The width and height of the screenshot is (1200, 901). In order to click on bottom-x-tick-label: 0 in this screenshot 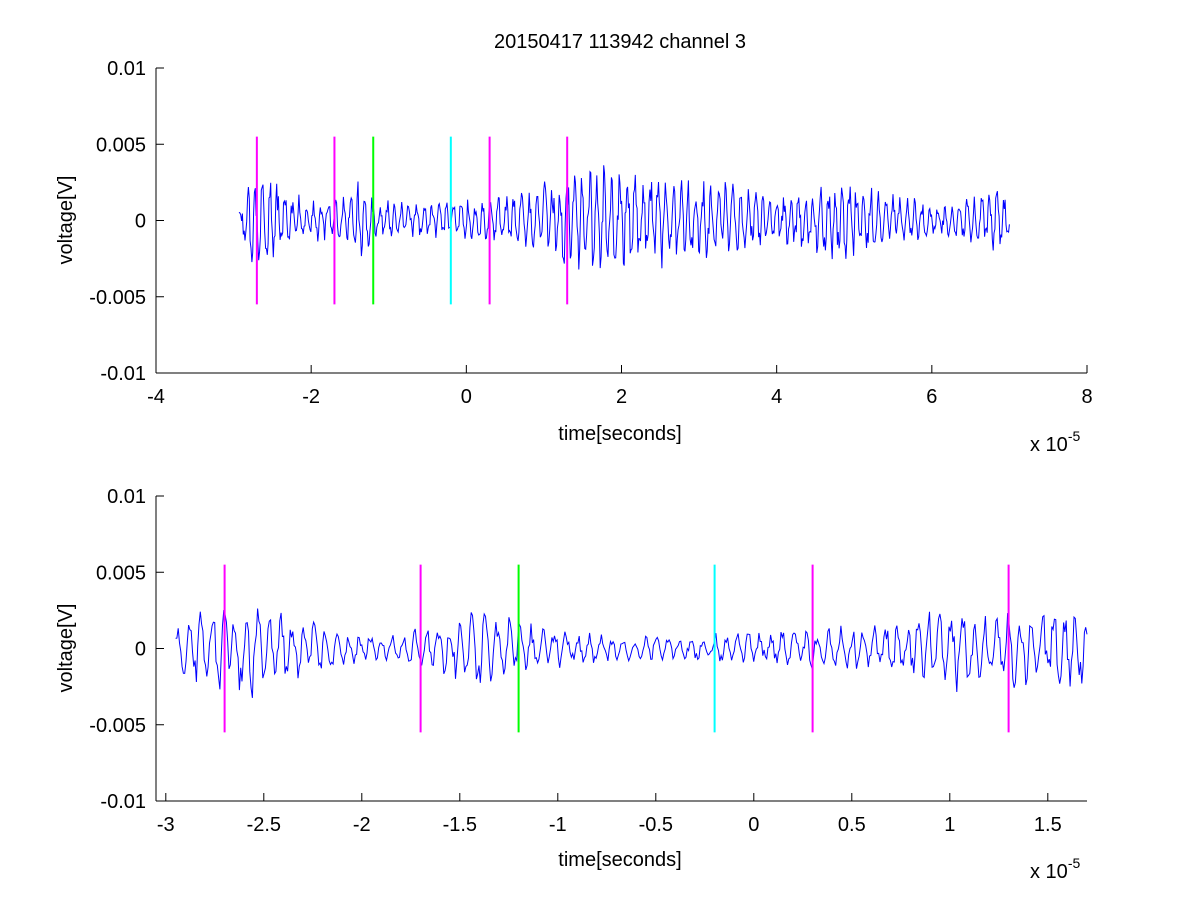, I will do `click(753, 825)`.